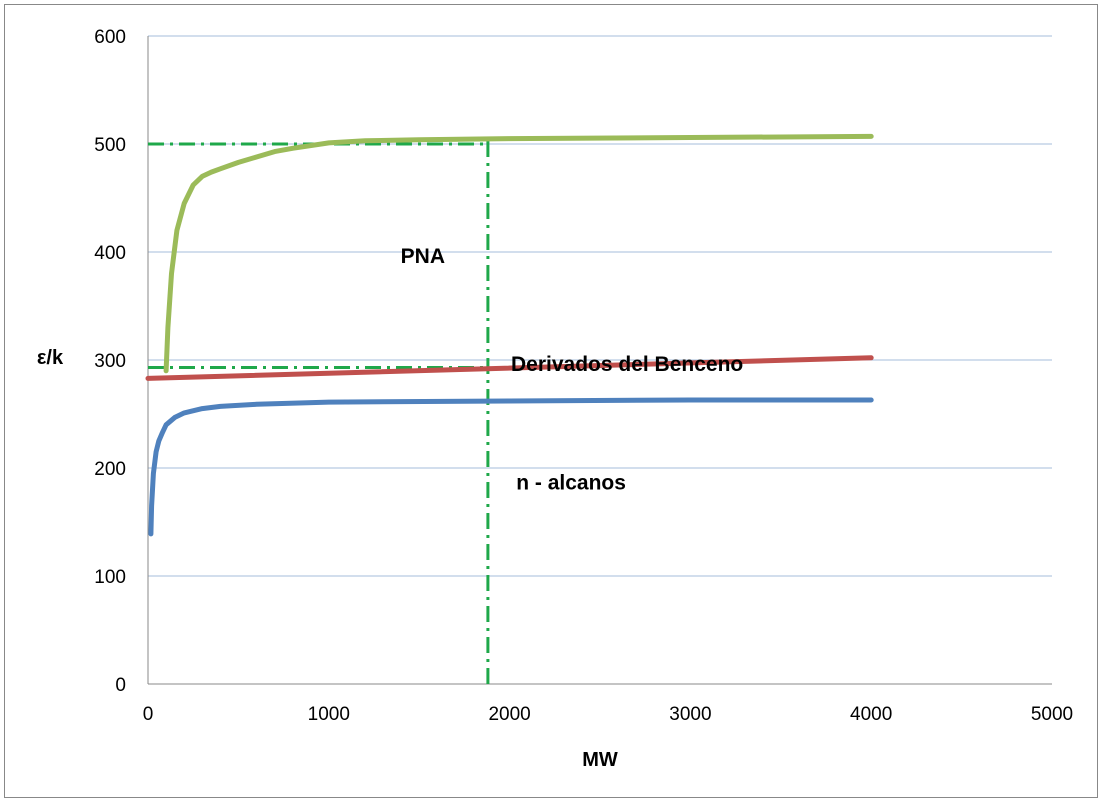  Describe the element at coordinates (571, 483) in the screenshot. I see `annotation-alcanos_label: n - alcanos` at that location.